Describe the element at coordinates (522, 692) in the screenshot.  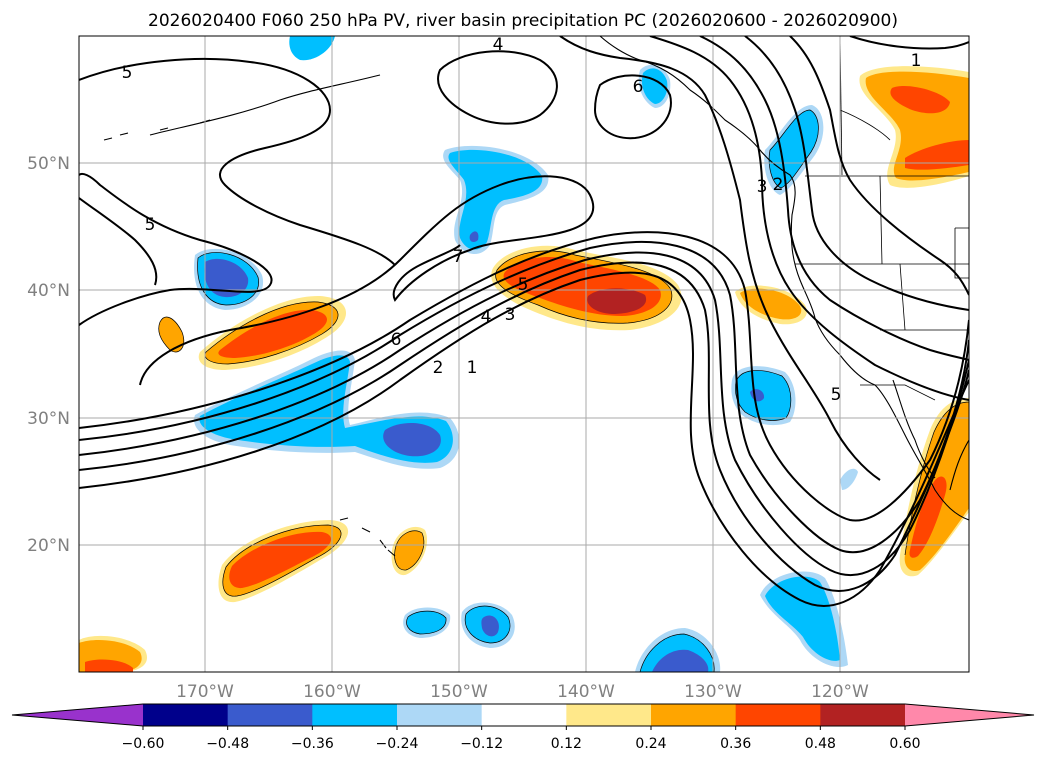
I see `longitude-labels: 170°W 160°W 150°W 140°W 130°W 120°W` at that location.